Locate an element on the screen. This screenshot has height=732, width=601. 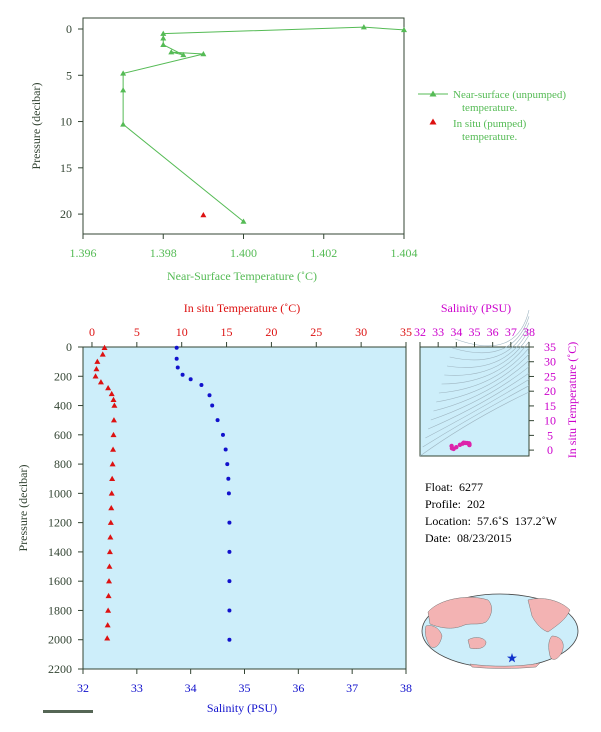
location-label: Location: 57.6˚S 137.2˚W is located at coordinates (491, 521).